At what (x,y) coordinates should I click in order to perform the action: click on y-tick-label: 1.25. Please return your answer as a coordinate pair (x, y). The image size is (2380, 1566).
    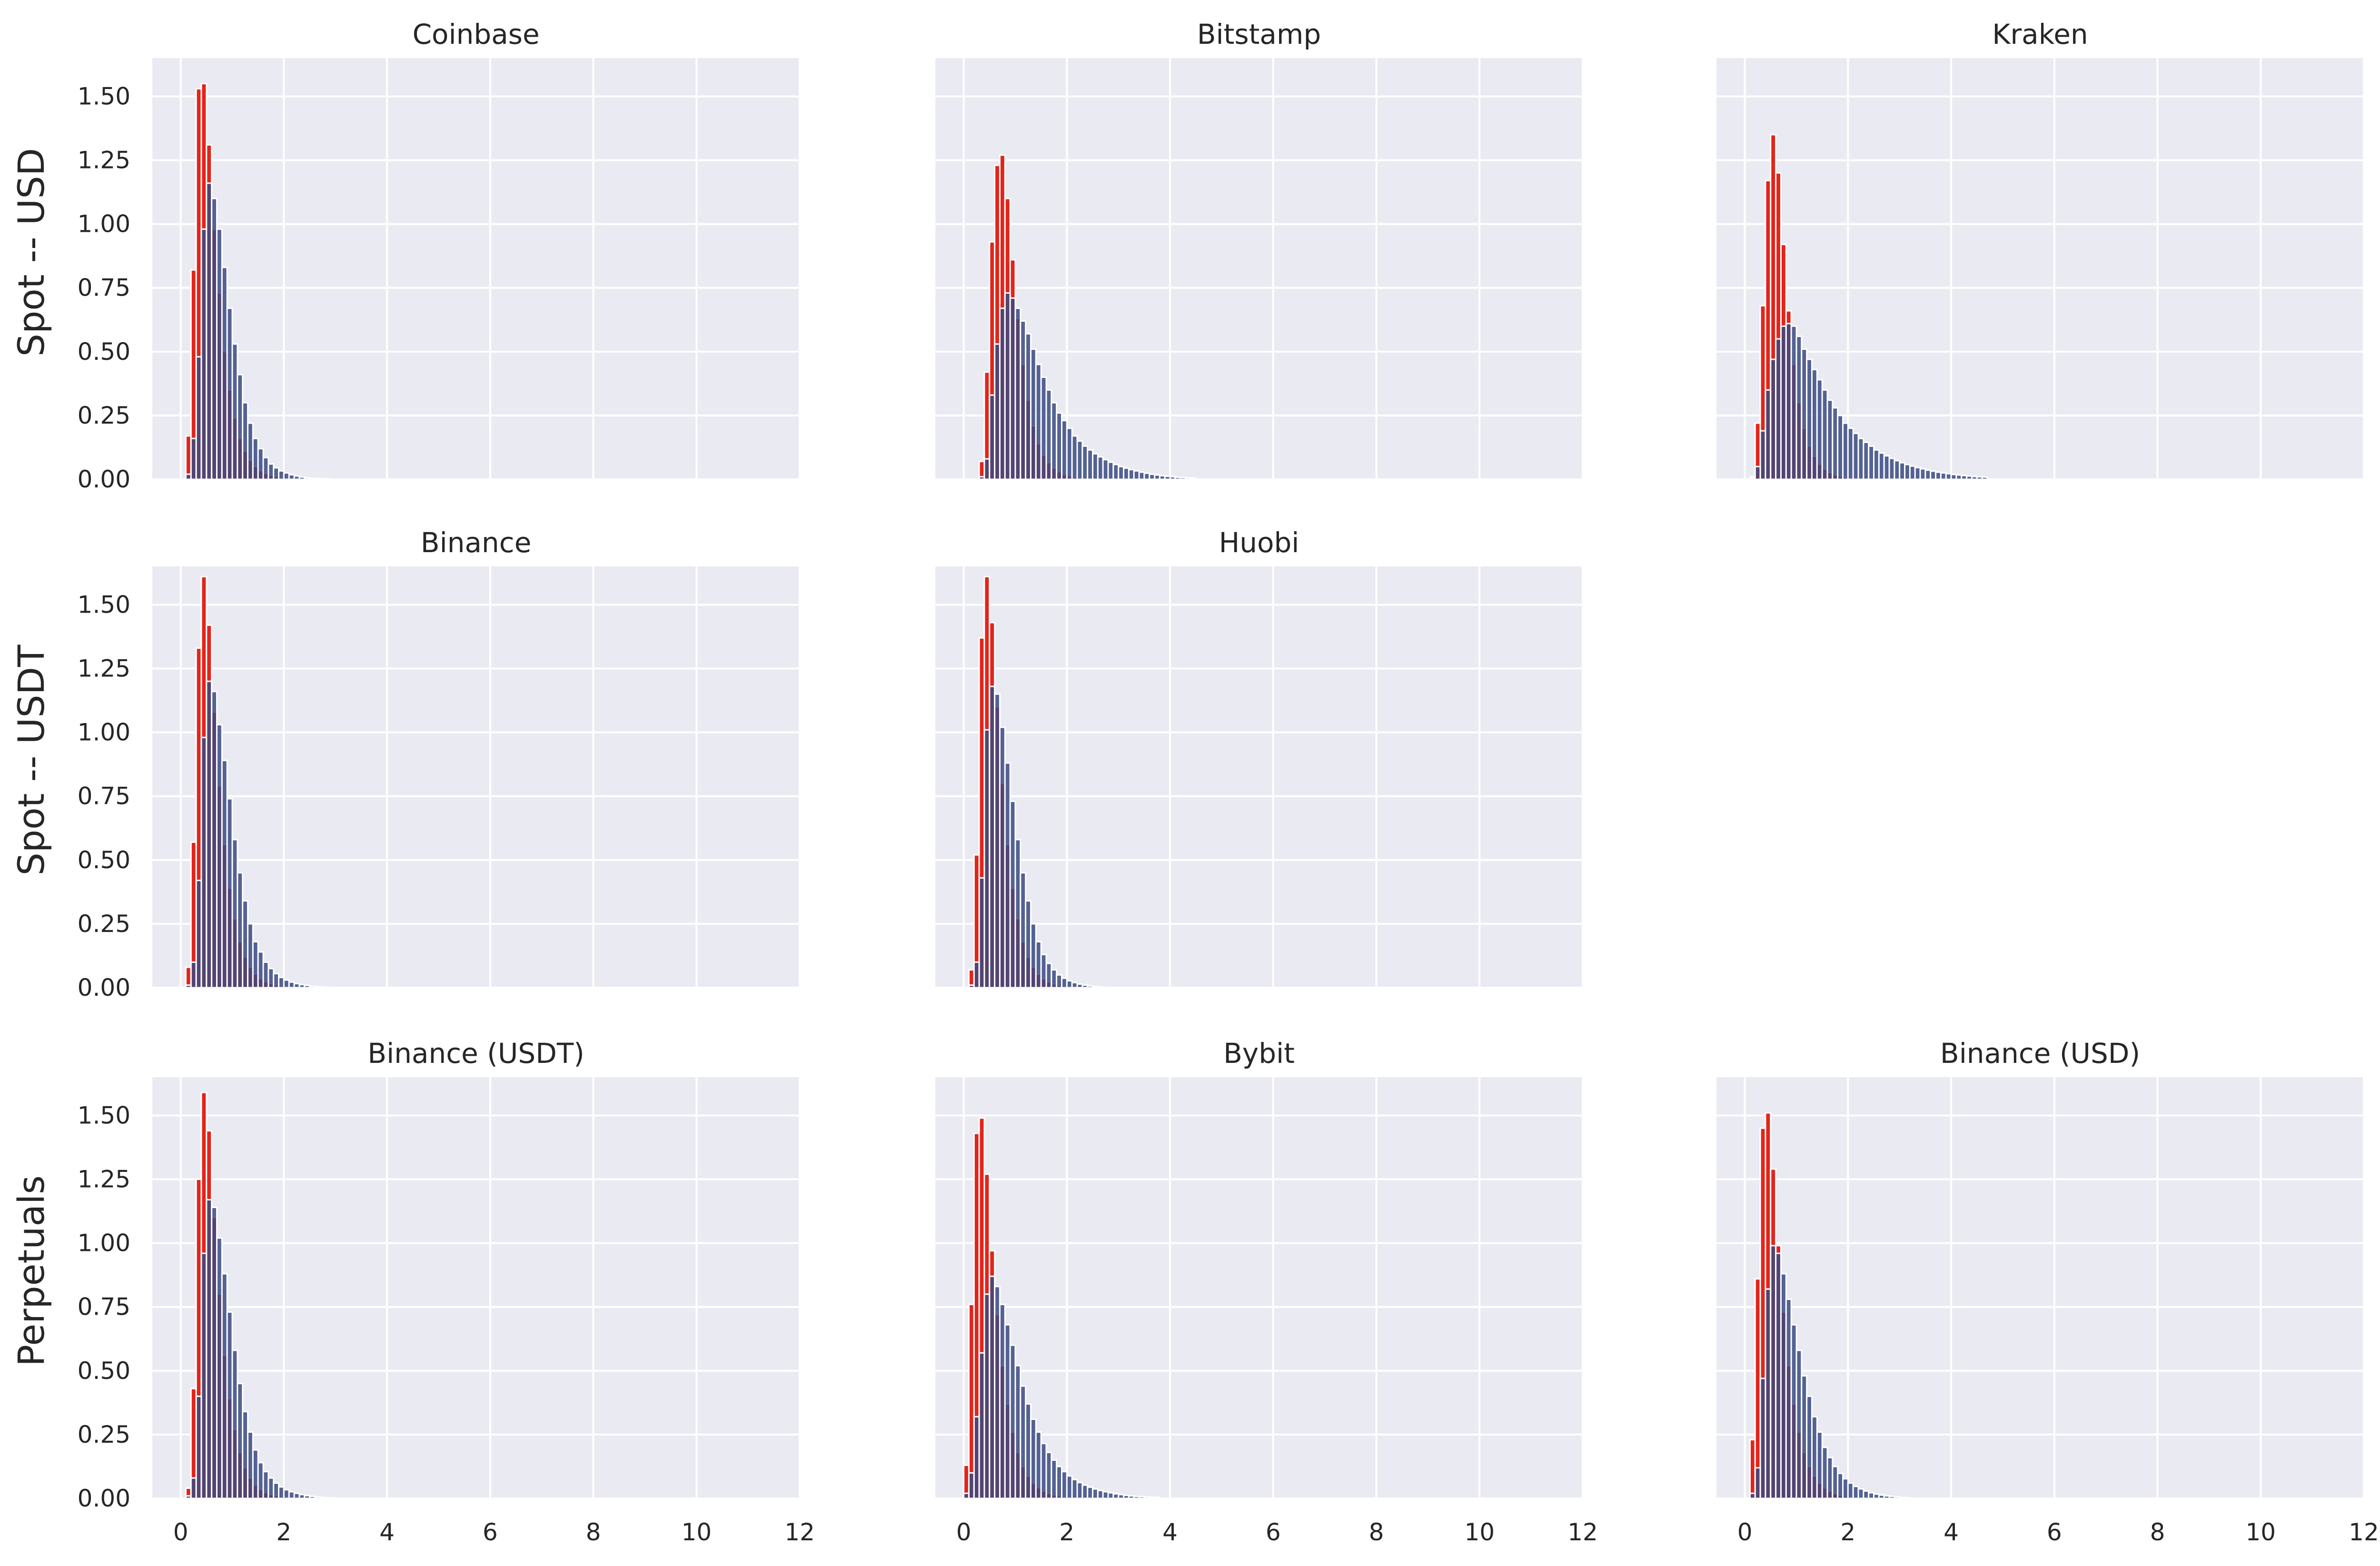
    Looking at the image, I should click on (104, 669).